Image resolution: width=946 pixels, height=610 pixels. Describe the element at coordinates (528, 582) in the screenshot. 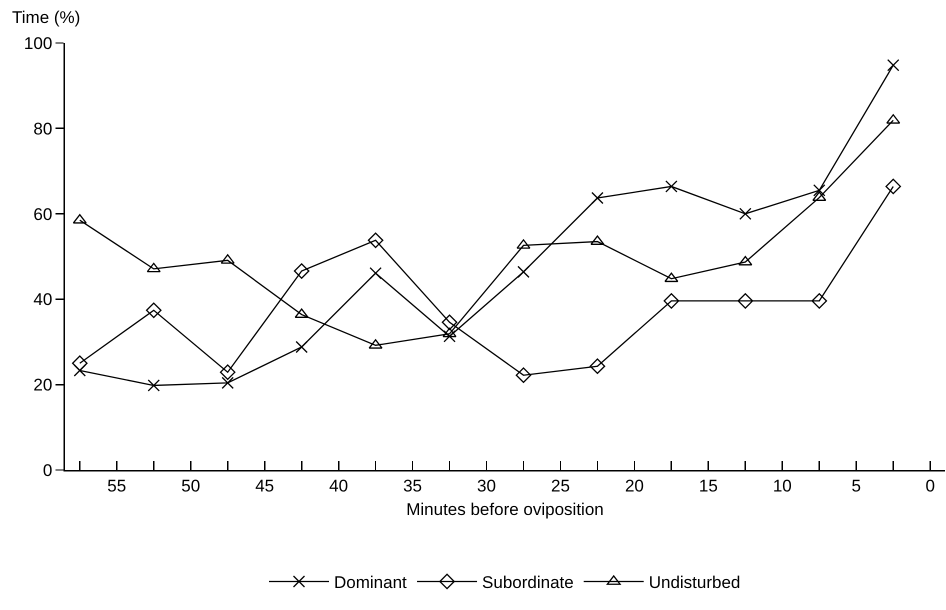

I see `legend-label: Subordinate` at that location.